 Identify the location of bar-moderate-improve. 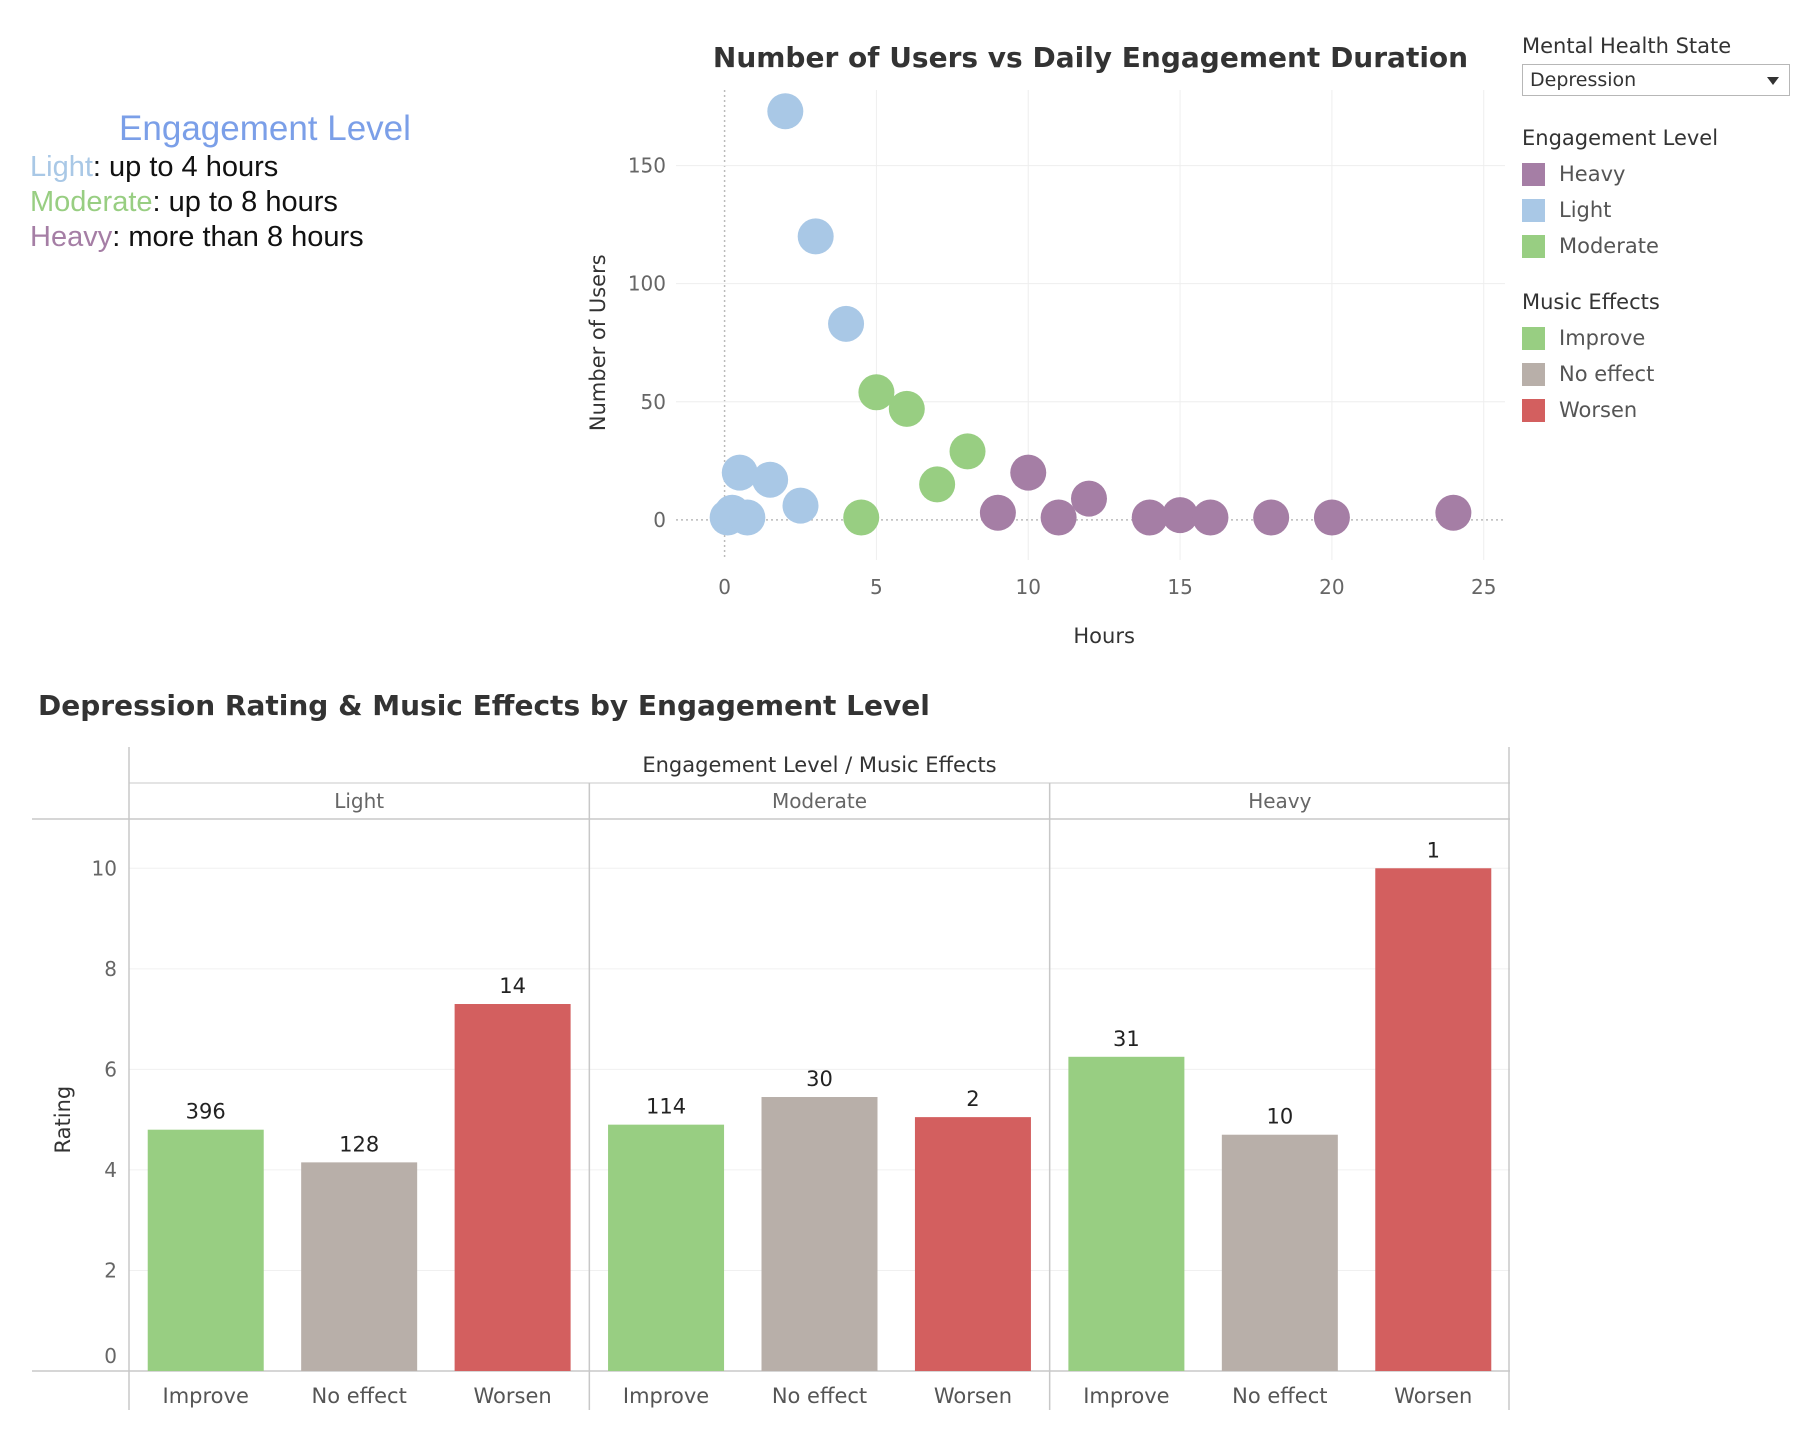
(666, 1247).